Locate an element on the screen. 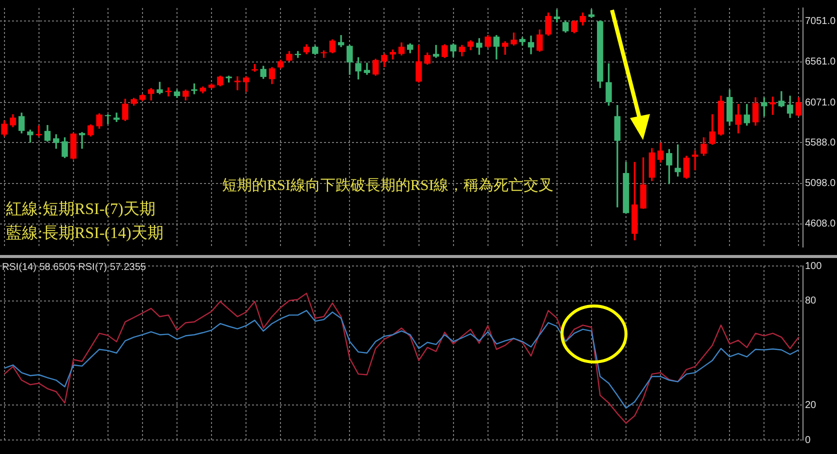 This screenshot has width=837, height=454. y-tick-label: 6561.0 is located at coordinates (820, 62).